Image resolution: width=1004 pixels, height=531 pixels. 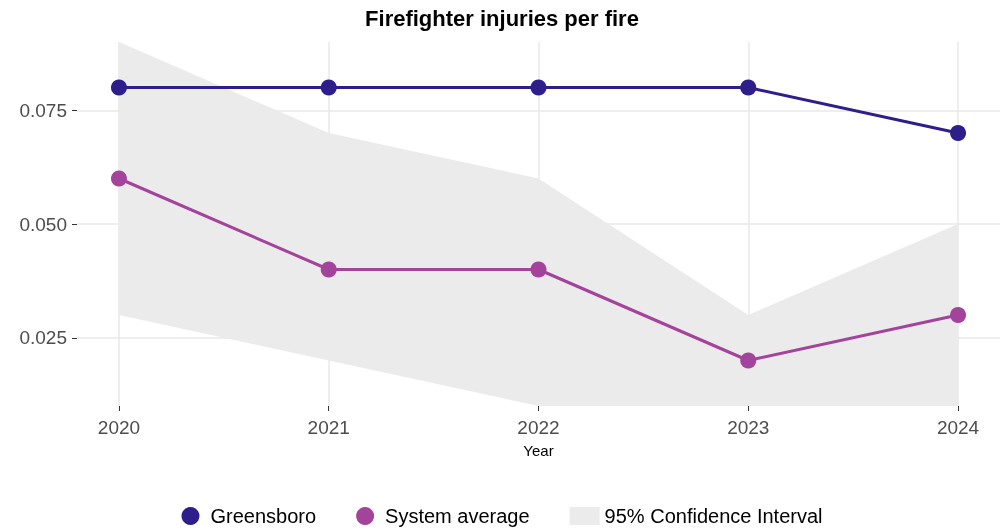 I want to click on y-tick-label: 0.050, so click(x=43, y=224).